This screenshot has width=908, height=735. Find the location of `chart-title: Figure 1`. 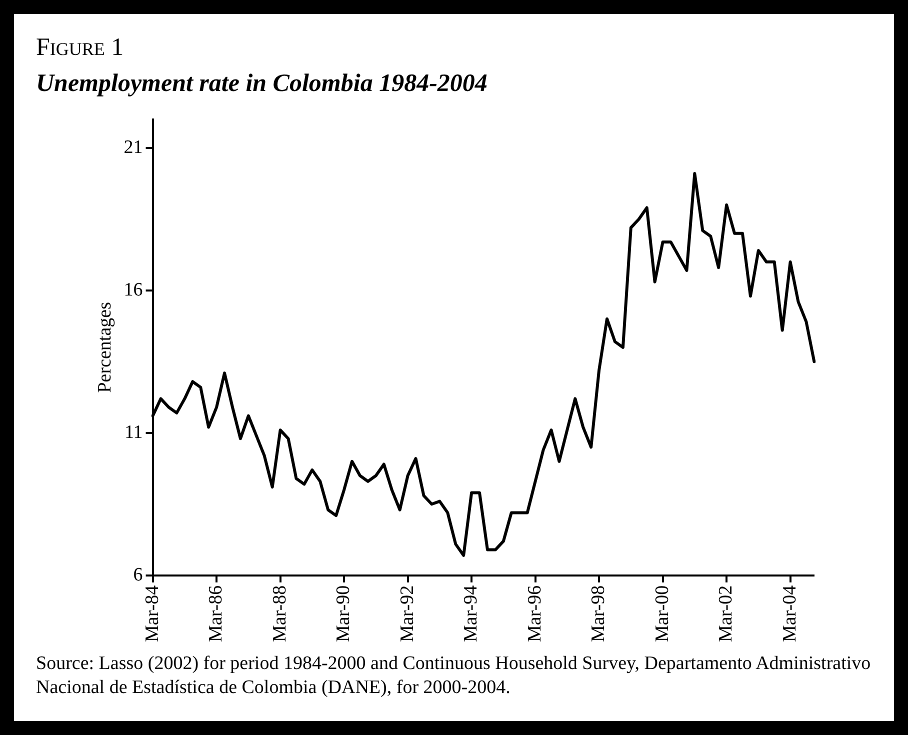

chart-title: Figure 1 is located at coordinates (80, 48).